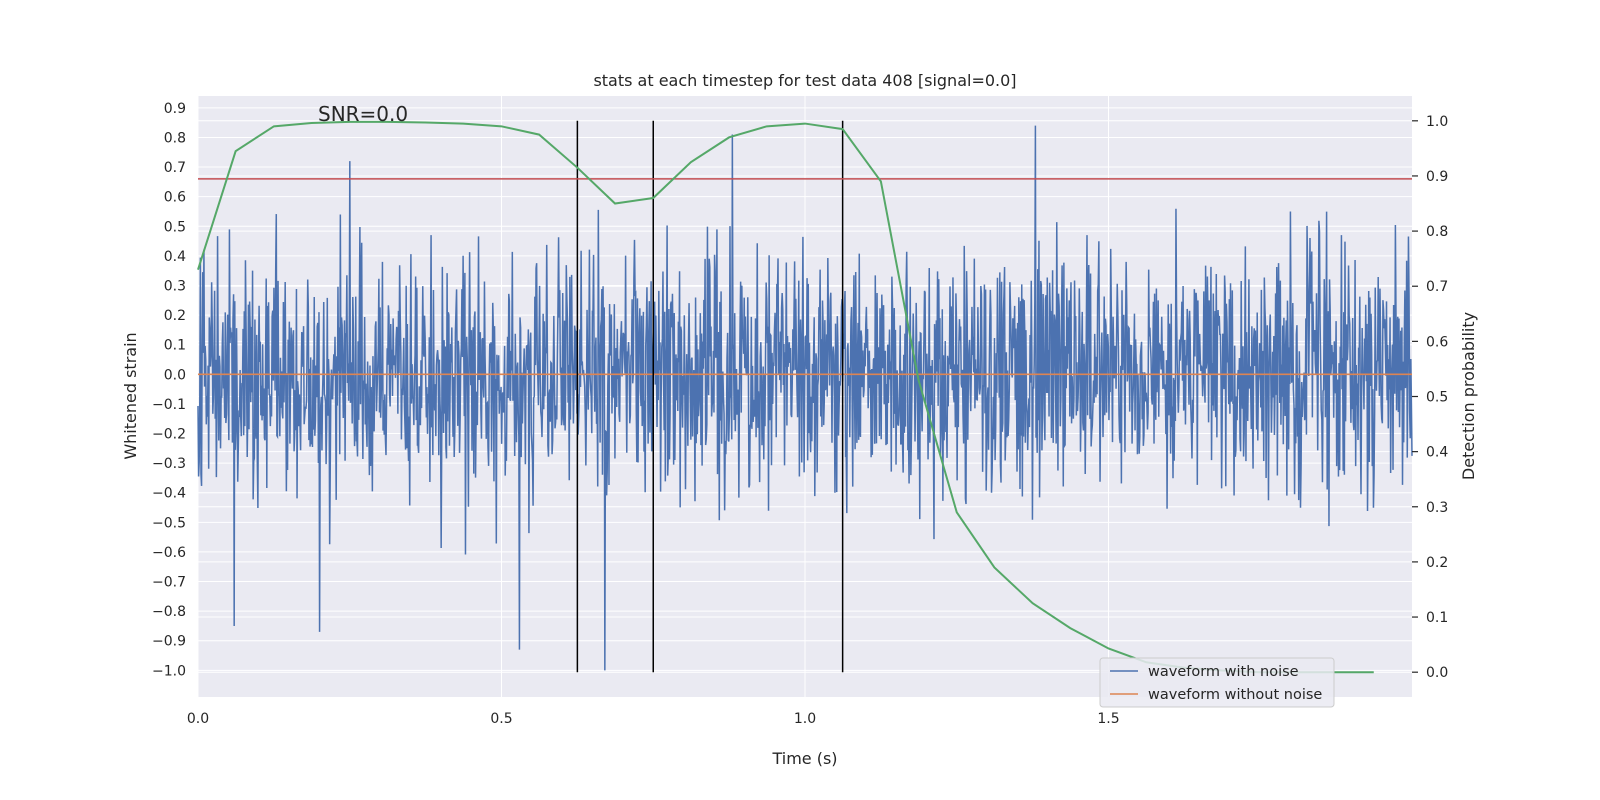 This screenshot has height=800, width=1600. Describe the element at coordinates (1437, 563) in the screenshot. I see `y2-tick-label: 0.2` at that location.